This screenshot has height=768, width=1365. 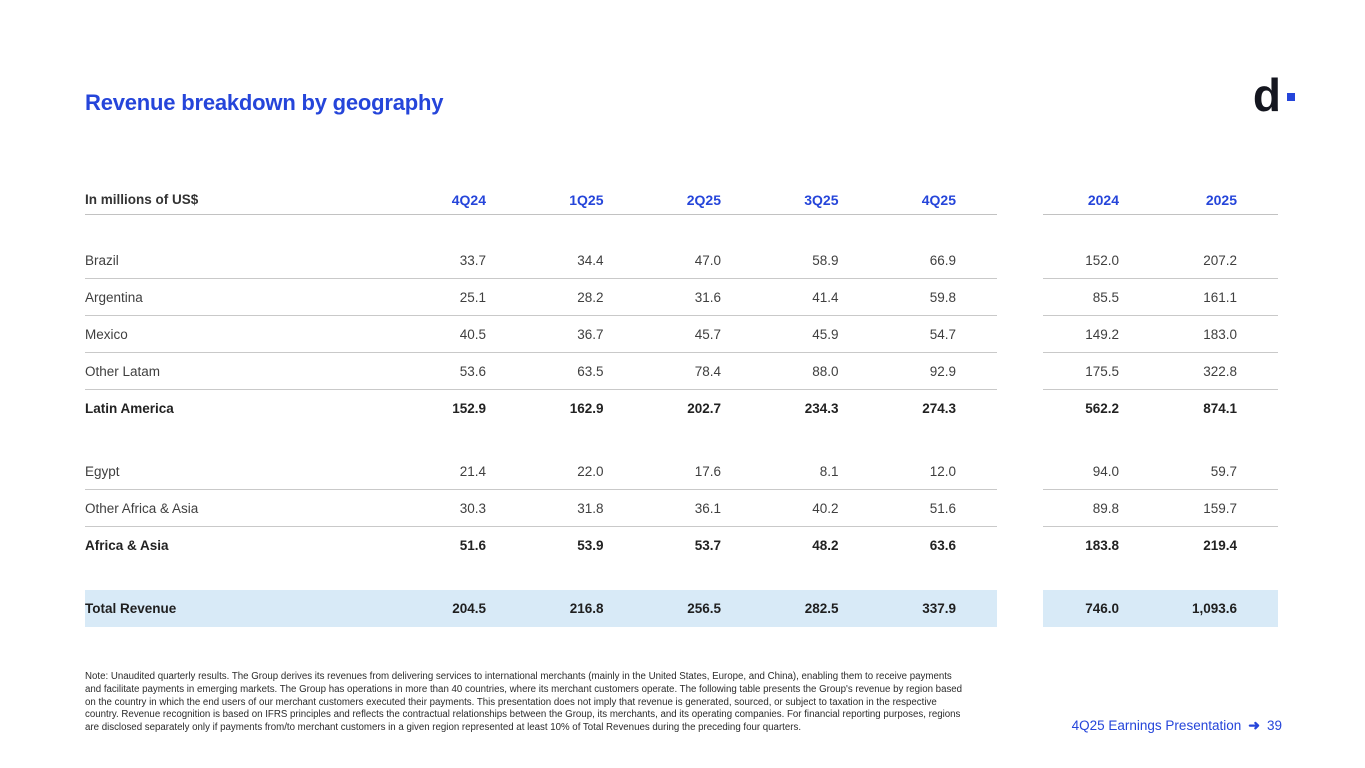 I want to click on quarter-value: 40.2, so click(x=825, y=508).